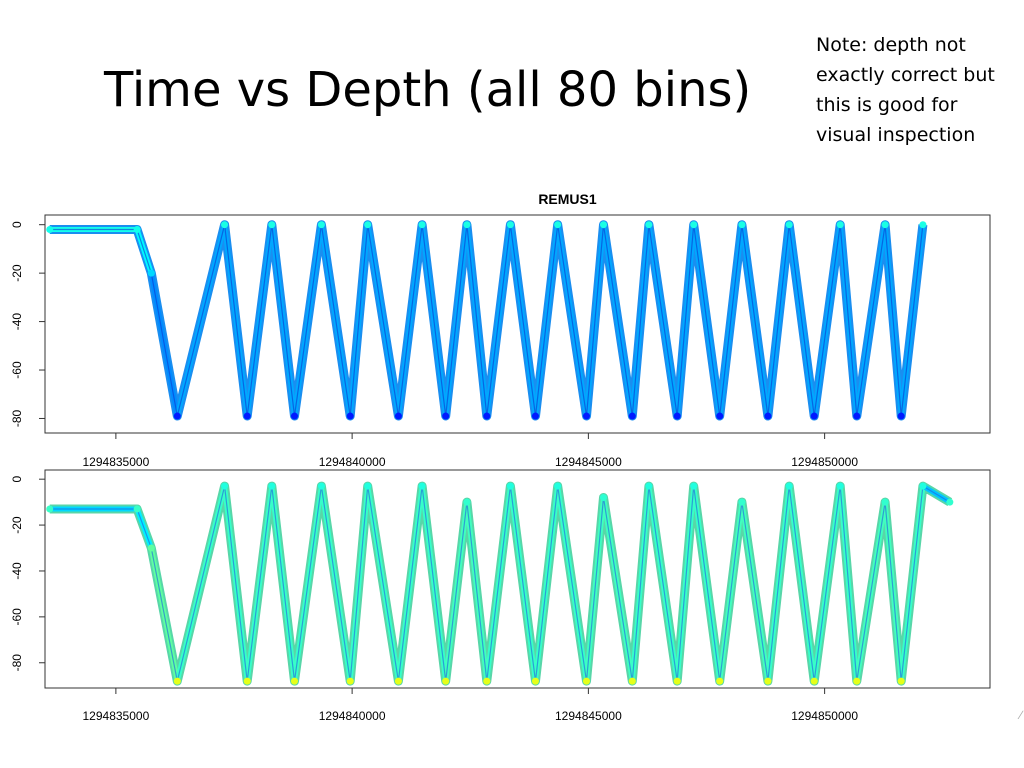  Describe the element at coordinates (1020, 715) in the screenshot. I see `resize-grip-icon: ∕` at that location.